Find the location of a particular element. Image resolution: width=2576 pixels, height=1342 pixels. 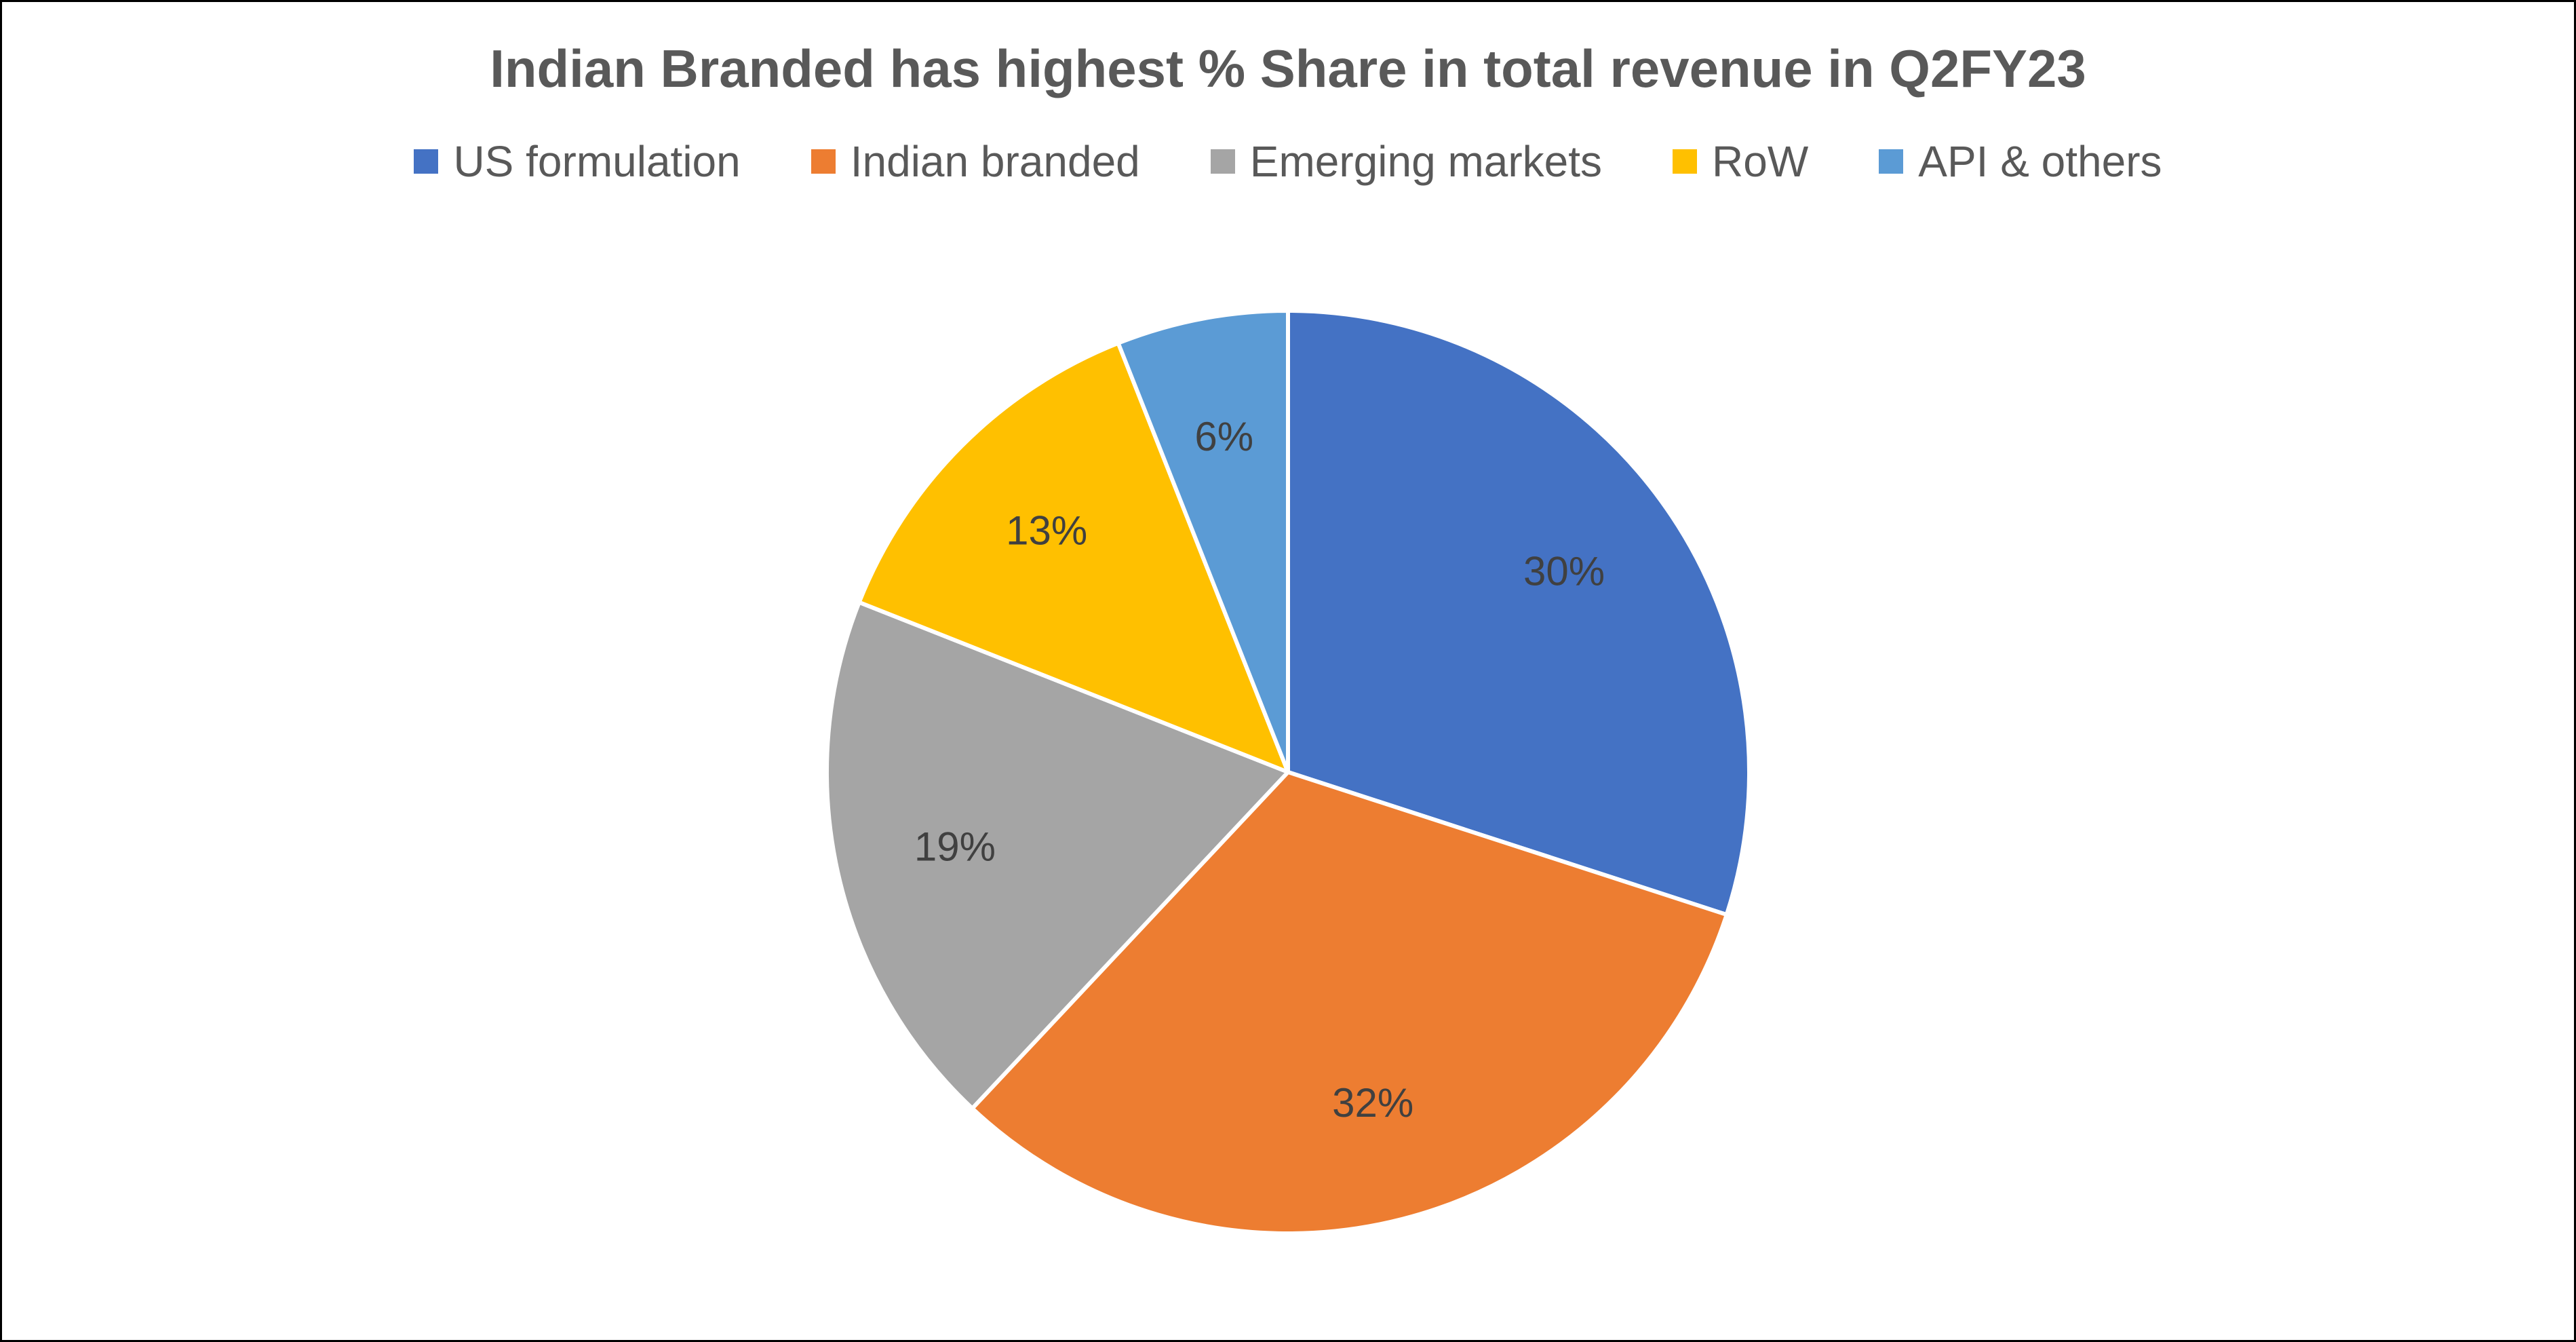

legend-label-row: RoW is located at coordinates (1760, 161).